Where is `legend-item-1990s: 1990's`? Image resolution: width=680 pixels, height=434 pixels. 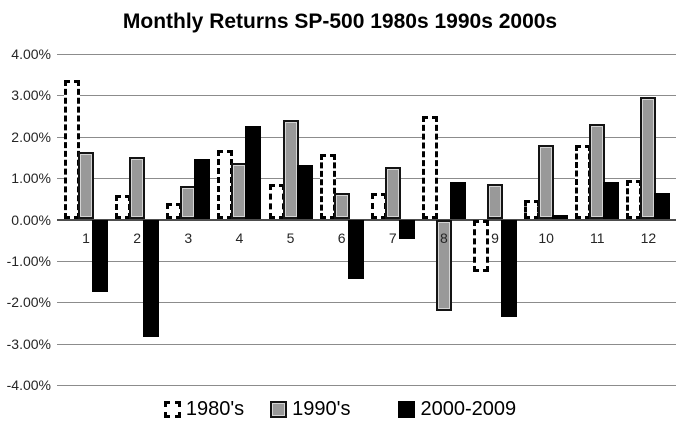 legend-item-1990s: 1990's is located at coordinates (310, 409).